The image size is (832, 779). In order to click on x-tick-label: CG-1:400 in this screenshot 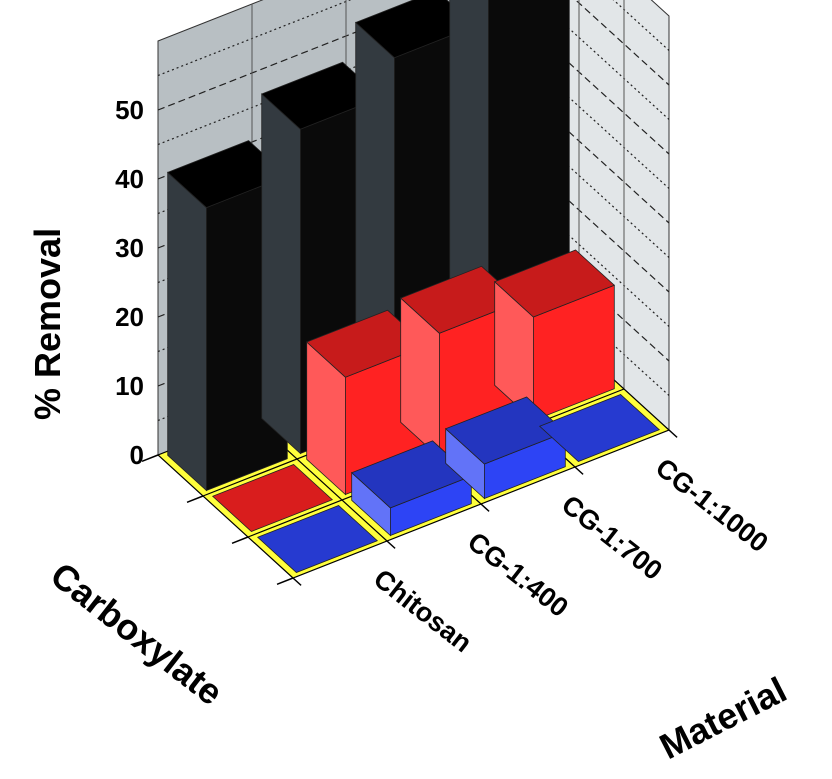, I will do `click(518, 574)`.